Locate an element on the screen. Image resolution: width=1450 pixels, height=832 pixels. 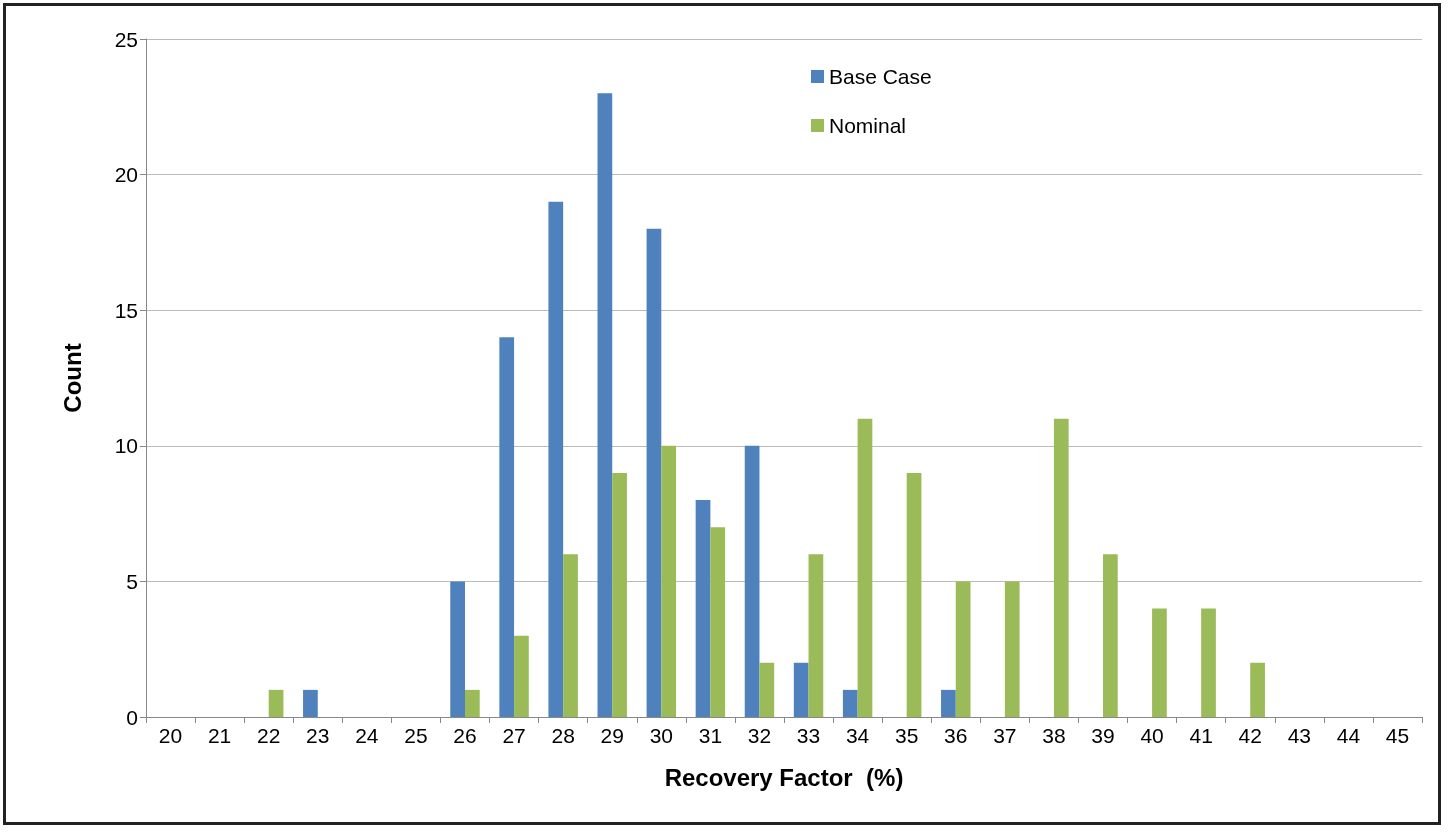
x-tick-label: 41 is located at coordinates (1201, 735).